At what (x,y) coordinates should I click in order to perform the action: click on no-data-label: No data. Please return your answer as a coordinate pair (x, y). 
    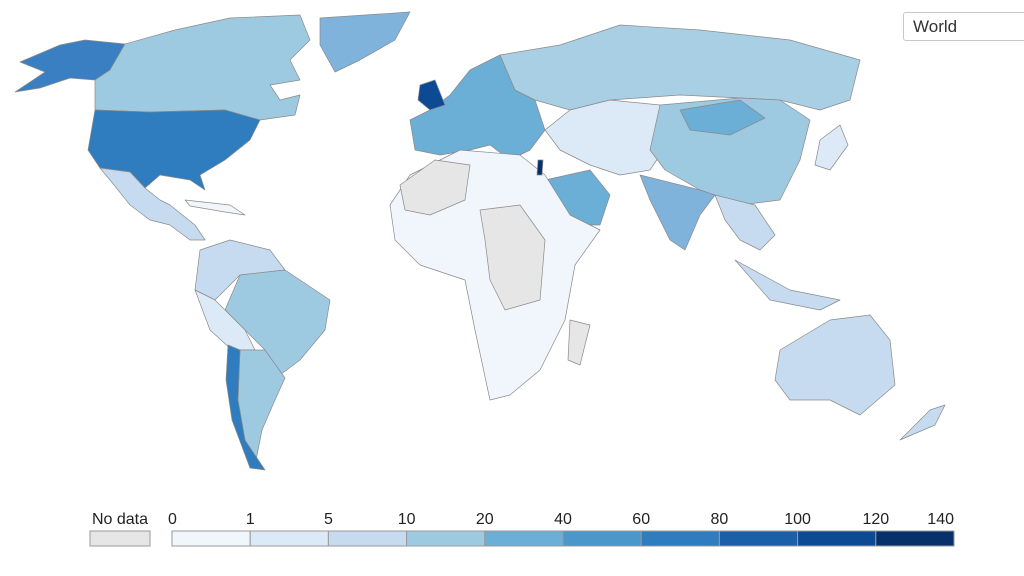
    Looking at the image, I should click on (120, 519).